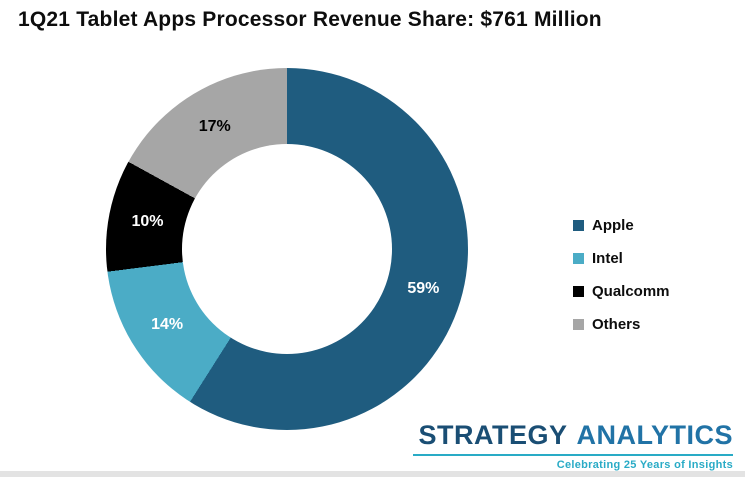 The image size is (745, 477). What do you see at coordinates (147, 222) in the screenshot?
I see `slice-label: 10%` at bounding box center [147, 222].